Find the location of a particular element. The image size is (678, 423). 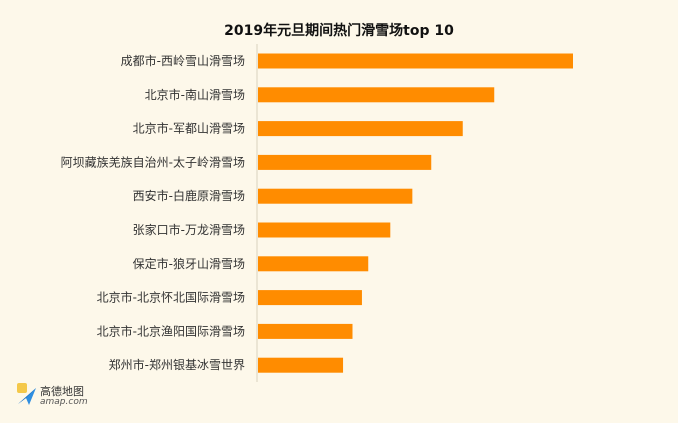

chart-title: 2019年元旦期间热门滑雪场top 10 is located at coordinates (339, 31).